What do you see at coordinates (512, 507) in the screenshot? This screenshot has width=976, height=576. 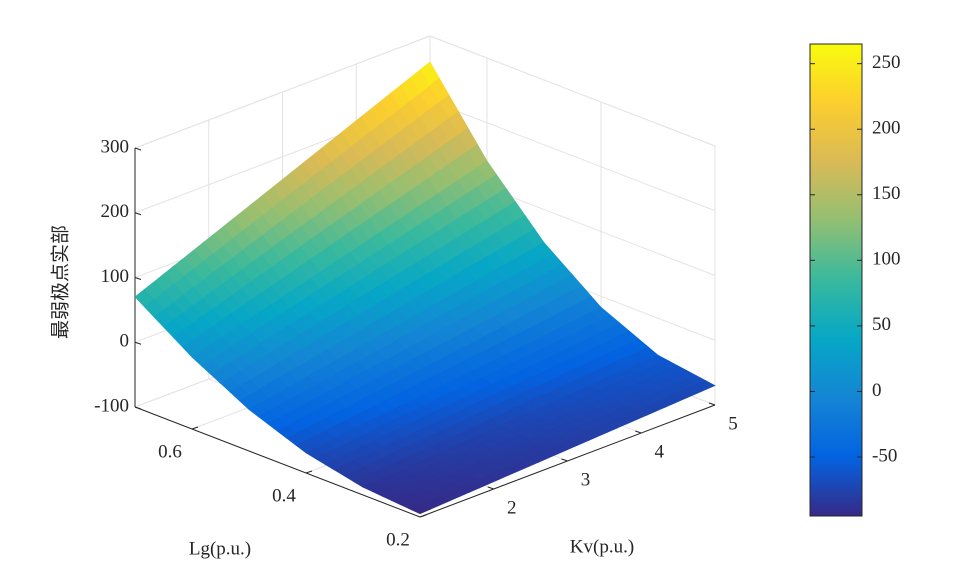 I see `y-tick-label: 2` at bounding box center [512, 507].